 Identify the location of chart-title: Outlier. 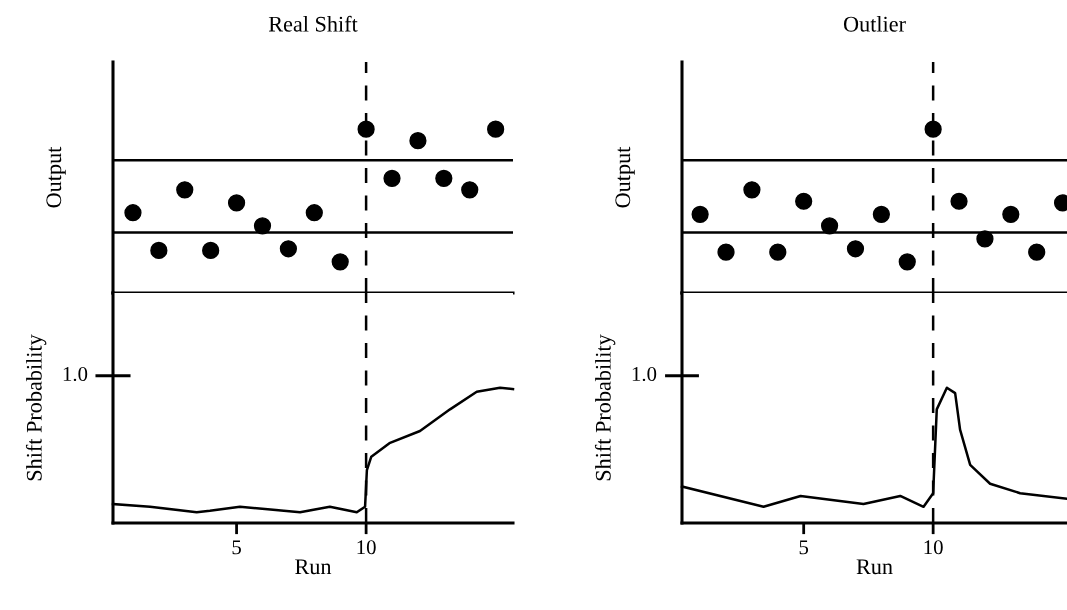
(874, 24).